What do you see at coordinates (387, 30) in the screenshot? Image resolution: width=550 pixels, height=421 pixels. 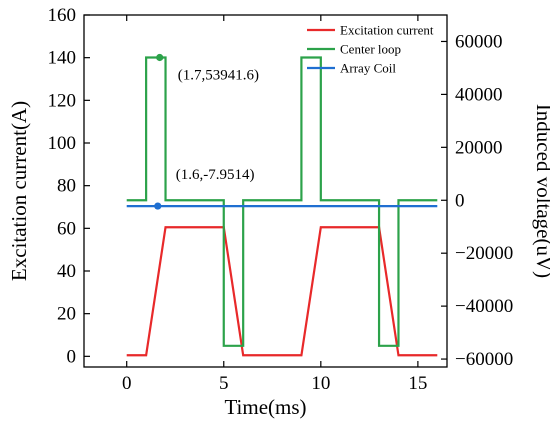 I see `legend-label: Excitation current` at bounding box center [387, 30].